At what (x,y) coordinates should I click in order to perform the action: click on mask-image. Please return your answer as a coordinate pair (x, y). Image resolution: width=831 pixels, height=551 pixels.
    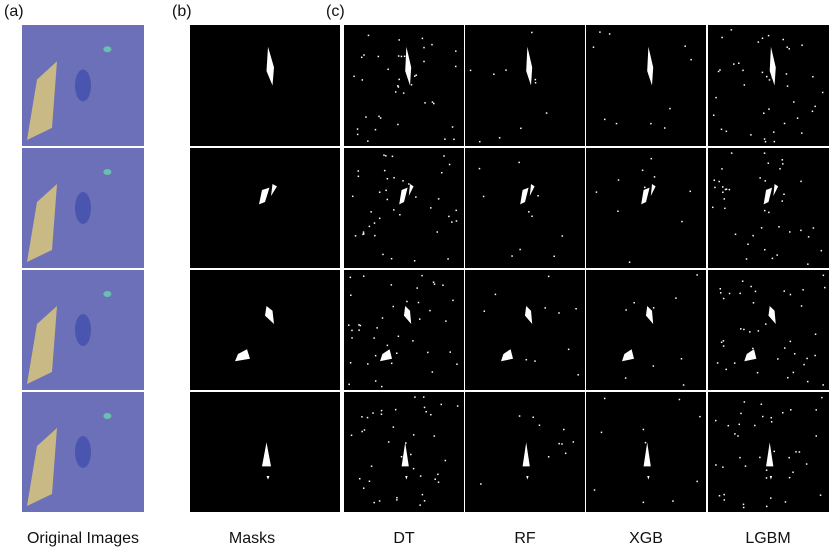
    Looking at the image, I should click on (265, 208).